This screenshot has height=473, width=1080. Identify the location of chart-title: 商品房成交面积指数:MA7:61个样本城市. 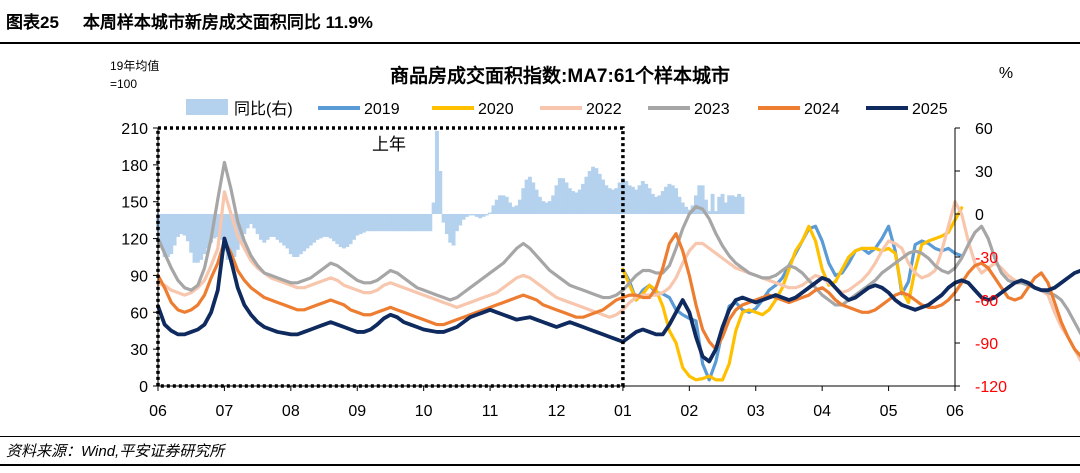
(560, 75).